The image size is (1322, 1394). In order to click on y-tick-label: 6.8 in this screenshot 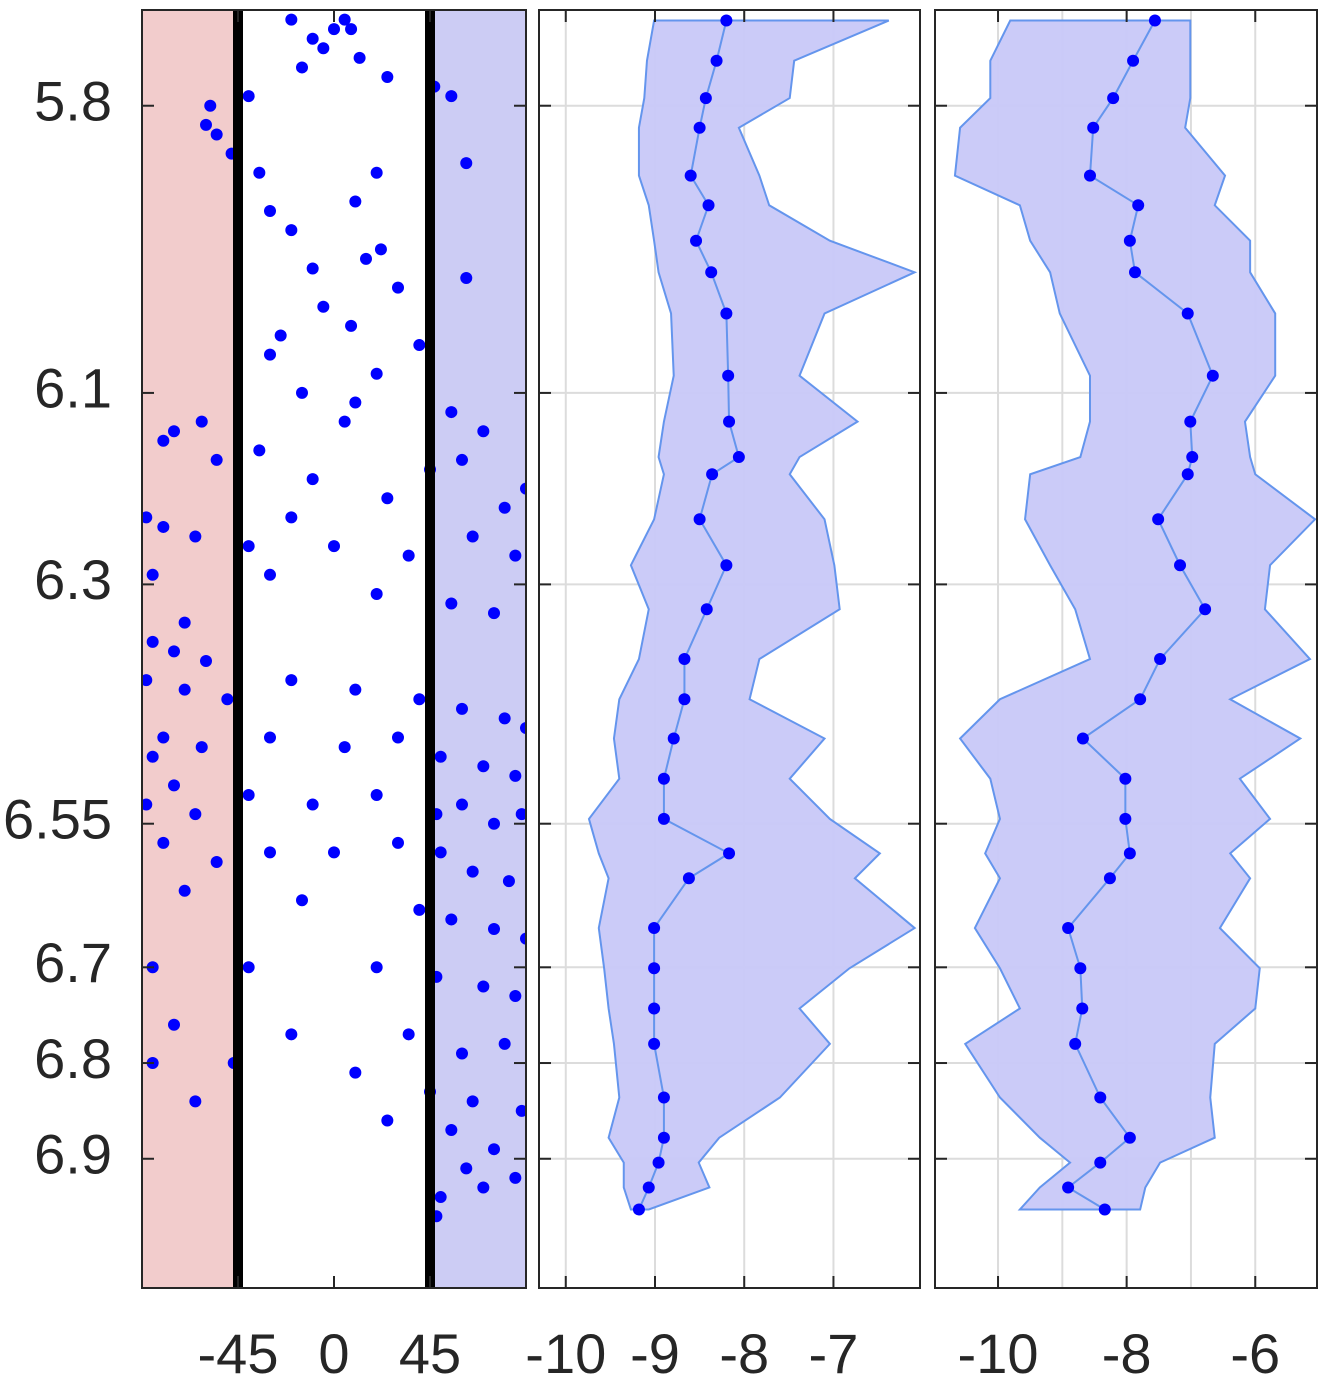, I will do `click(73, 1058)`.